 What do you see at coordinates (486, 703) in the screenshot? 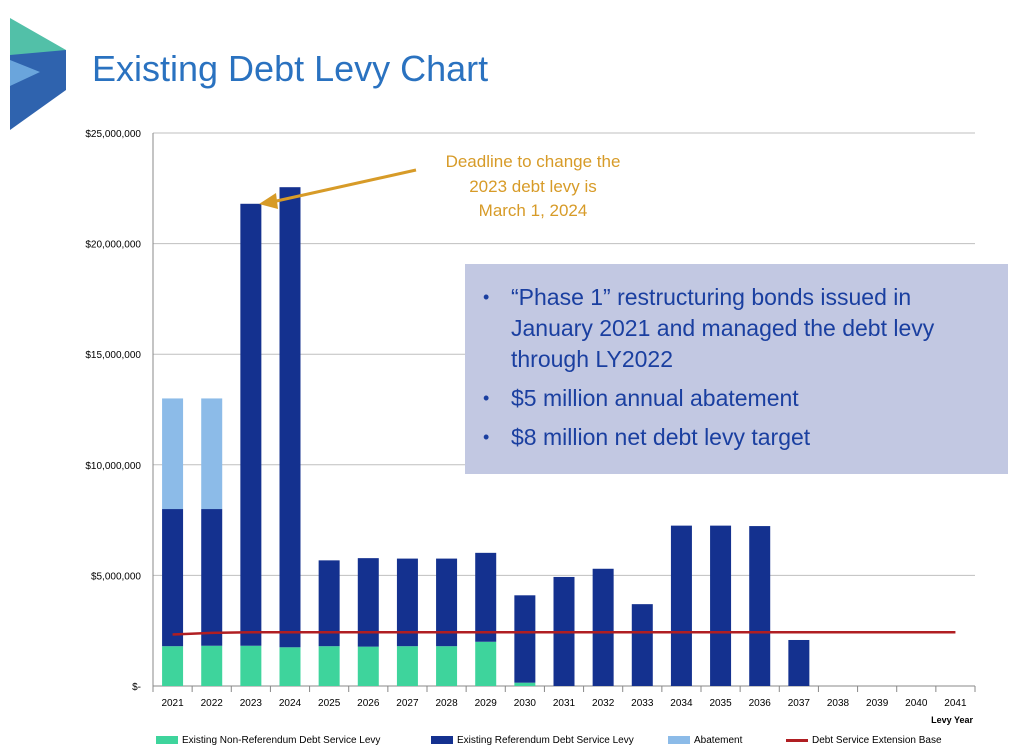
I see `x-tick-label: 2029` at bounding box center [486, 703].